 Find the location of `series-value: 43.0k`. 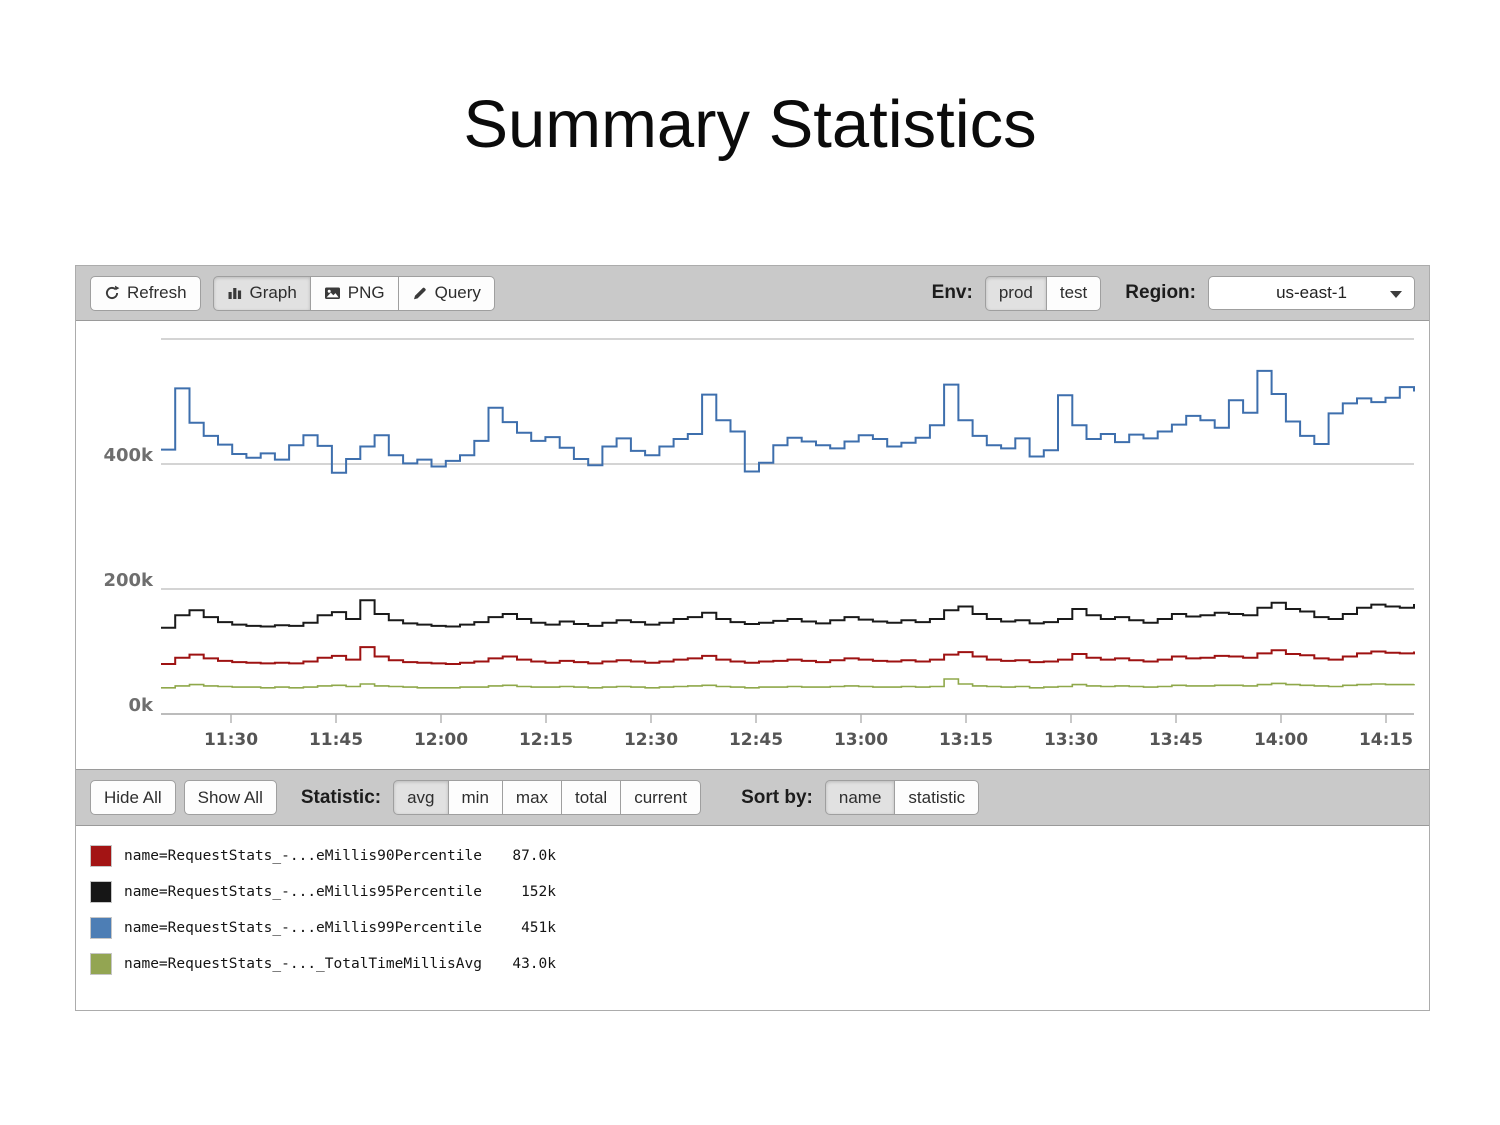

series-value: 43.0k is located at coordinates (534, 964).